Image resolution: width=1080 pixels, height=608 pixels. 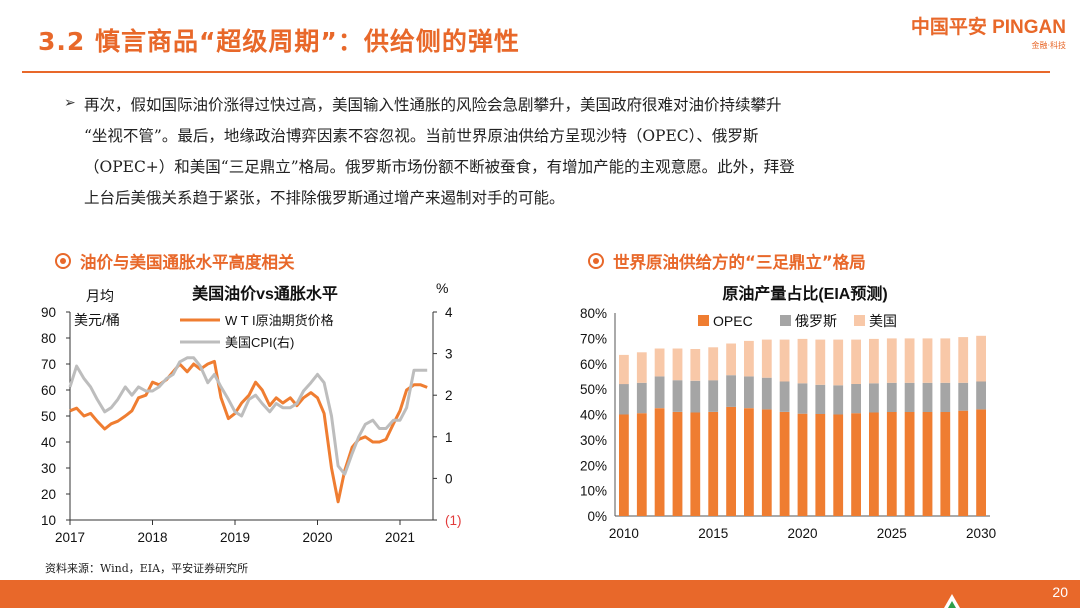 I want to click on chart-title: 原油产量占比(EIA预测), so click(x=804, y=293).